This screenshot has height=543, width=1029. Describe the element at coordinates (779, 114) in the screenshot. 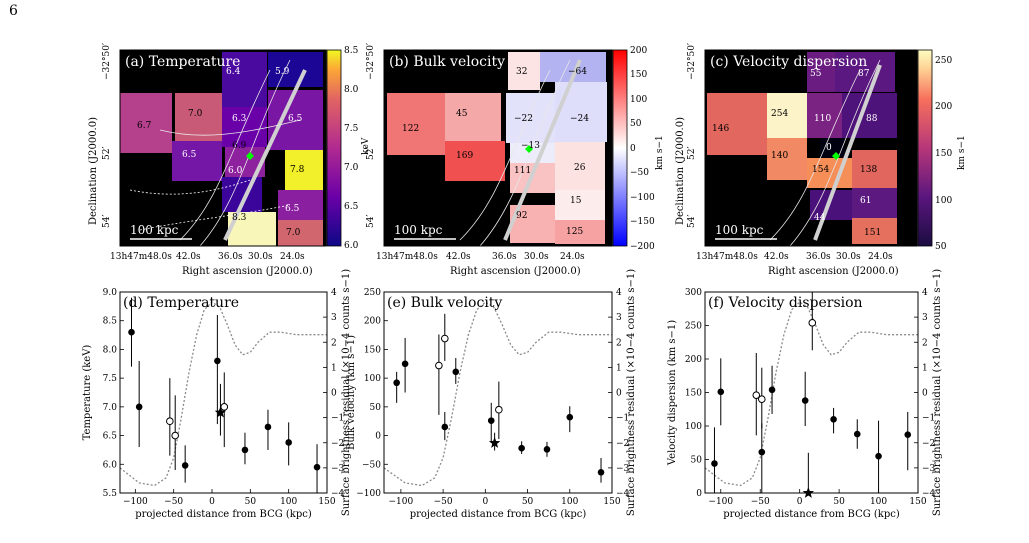

I see `map-c-cell: 254` at that location.